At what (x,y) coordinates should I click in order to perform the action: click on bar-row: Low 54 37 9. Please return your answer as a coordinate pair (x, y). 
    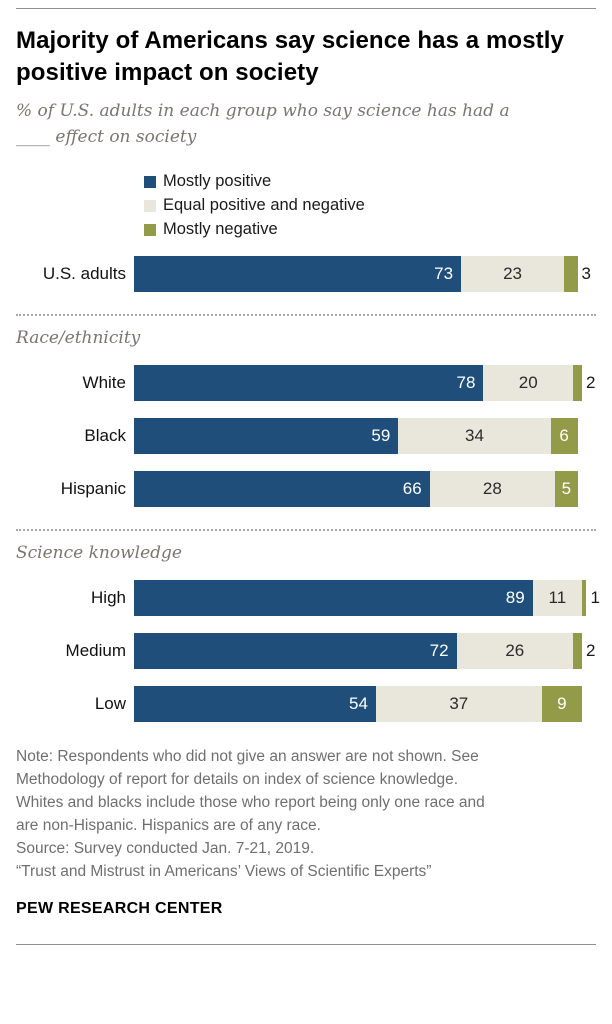
    Looking at the image, I should click on (306, 704).